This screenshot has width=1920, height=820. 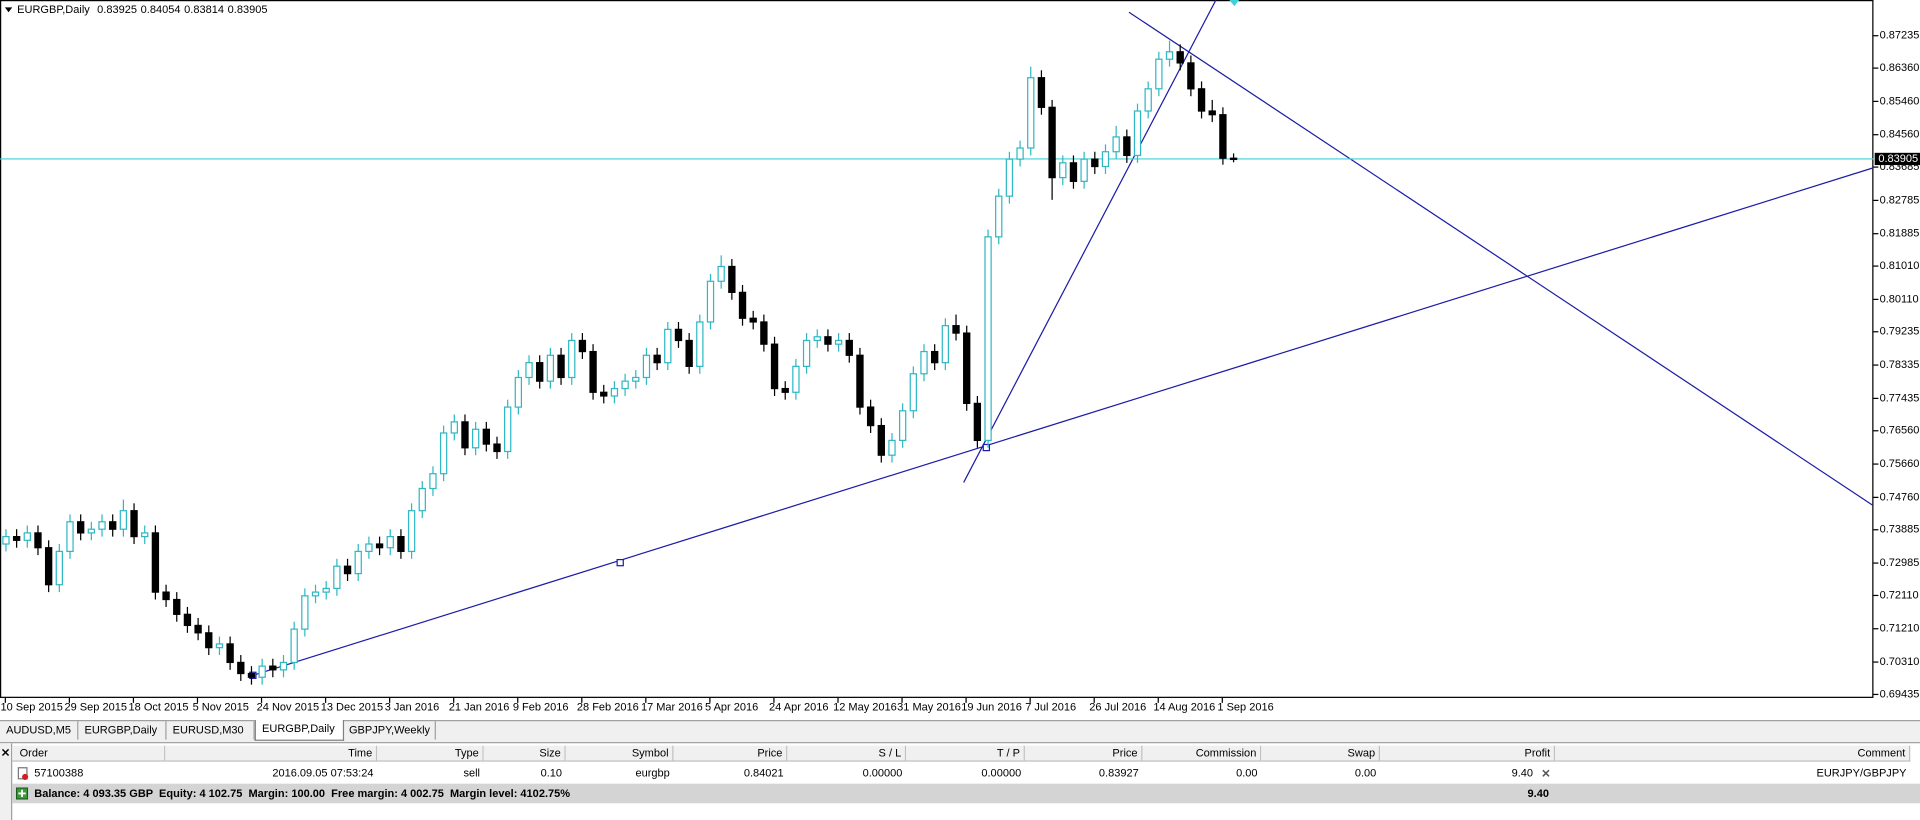 I want to click on column-header: Commission, so click(x=1202, y=753).